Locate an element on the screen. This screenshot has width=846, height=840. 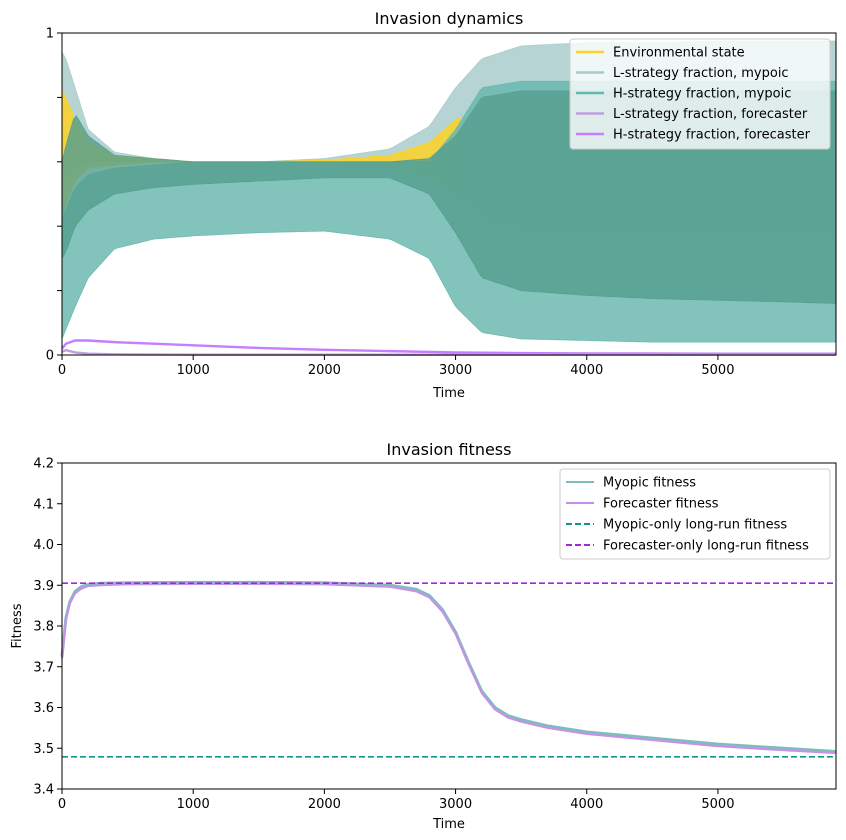
y-tick-label: 4.2 is located at coordinates (43, 464).